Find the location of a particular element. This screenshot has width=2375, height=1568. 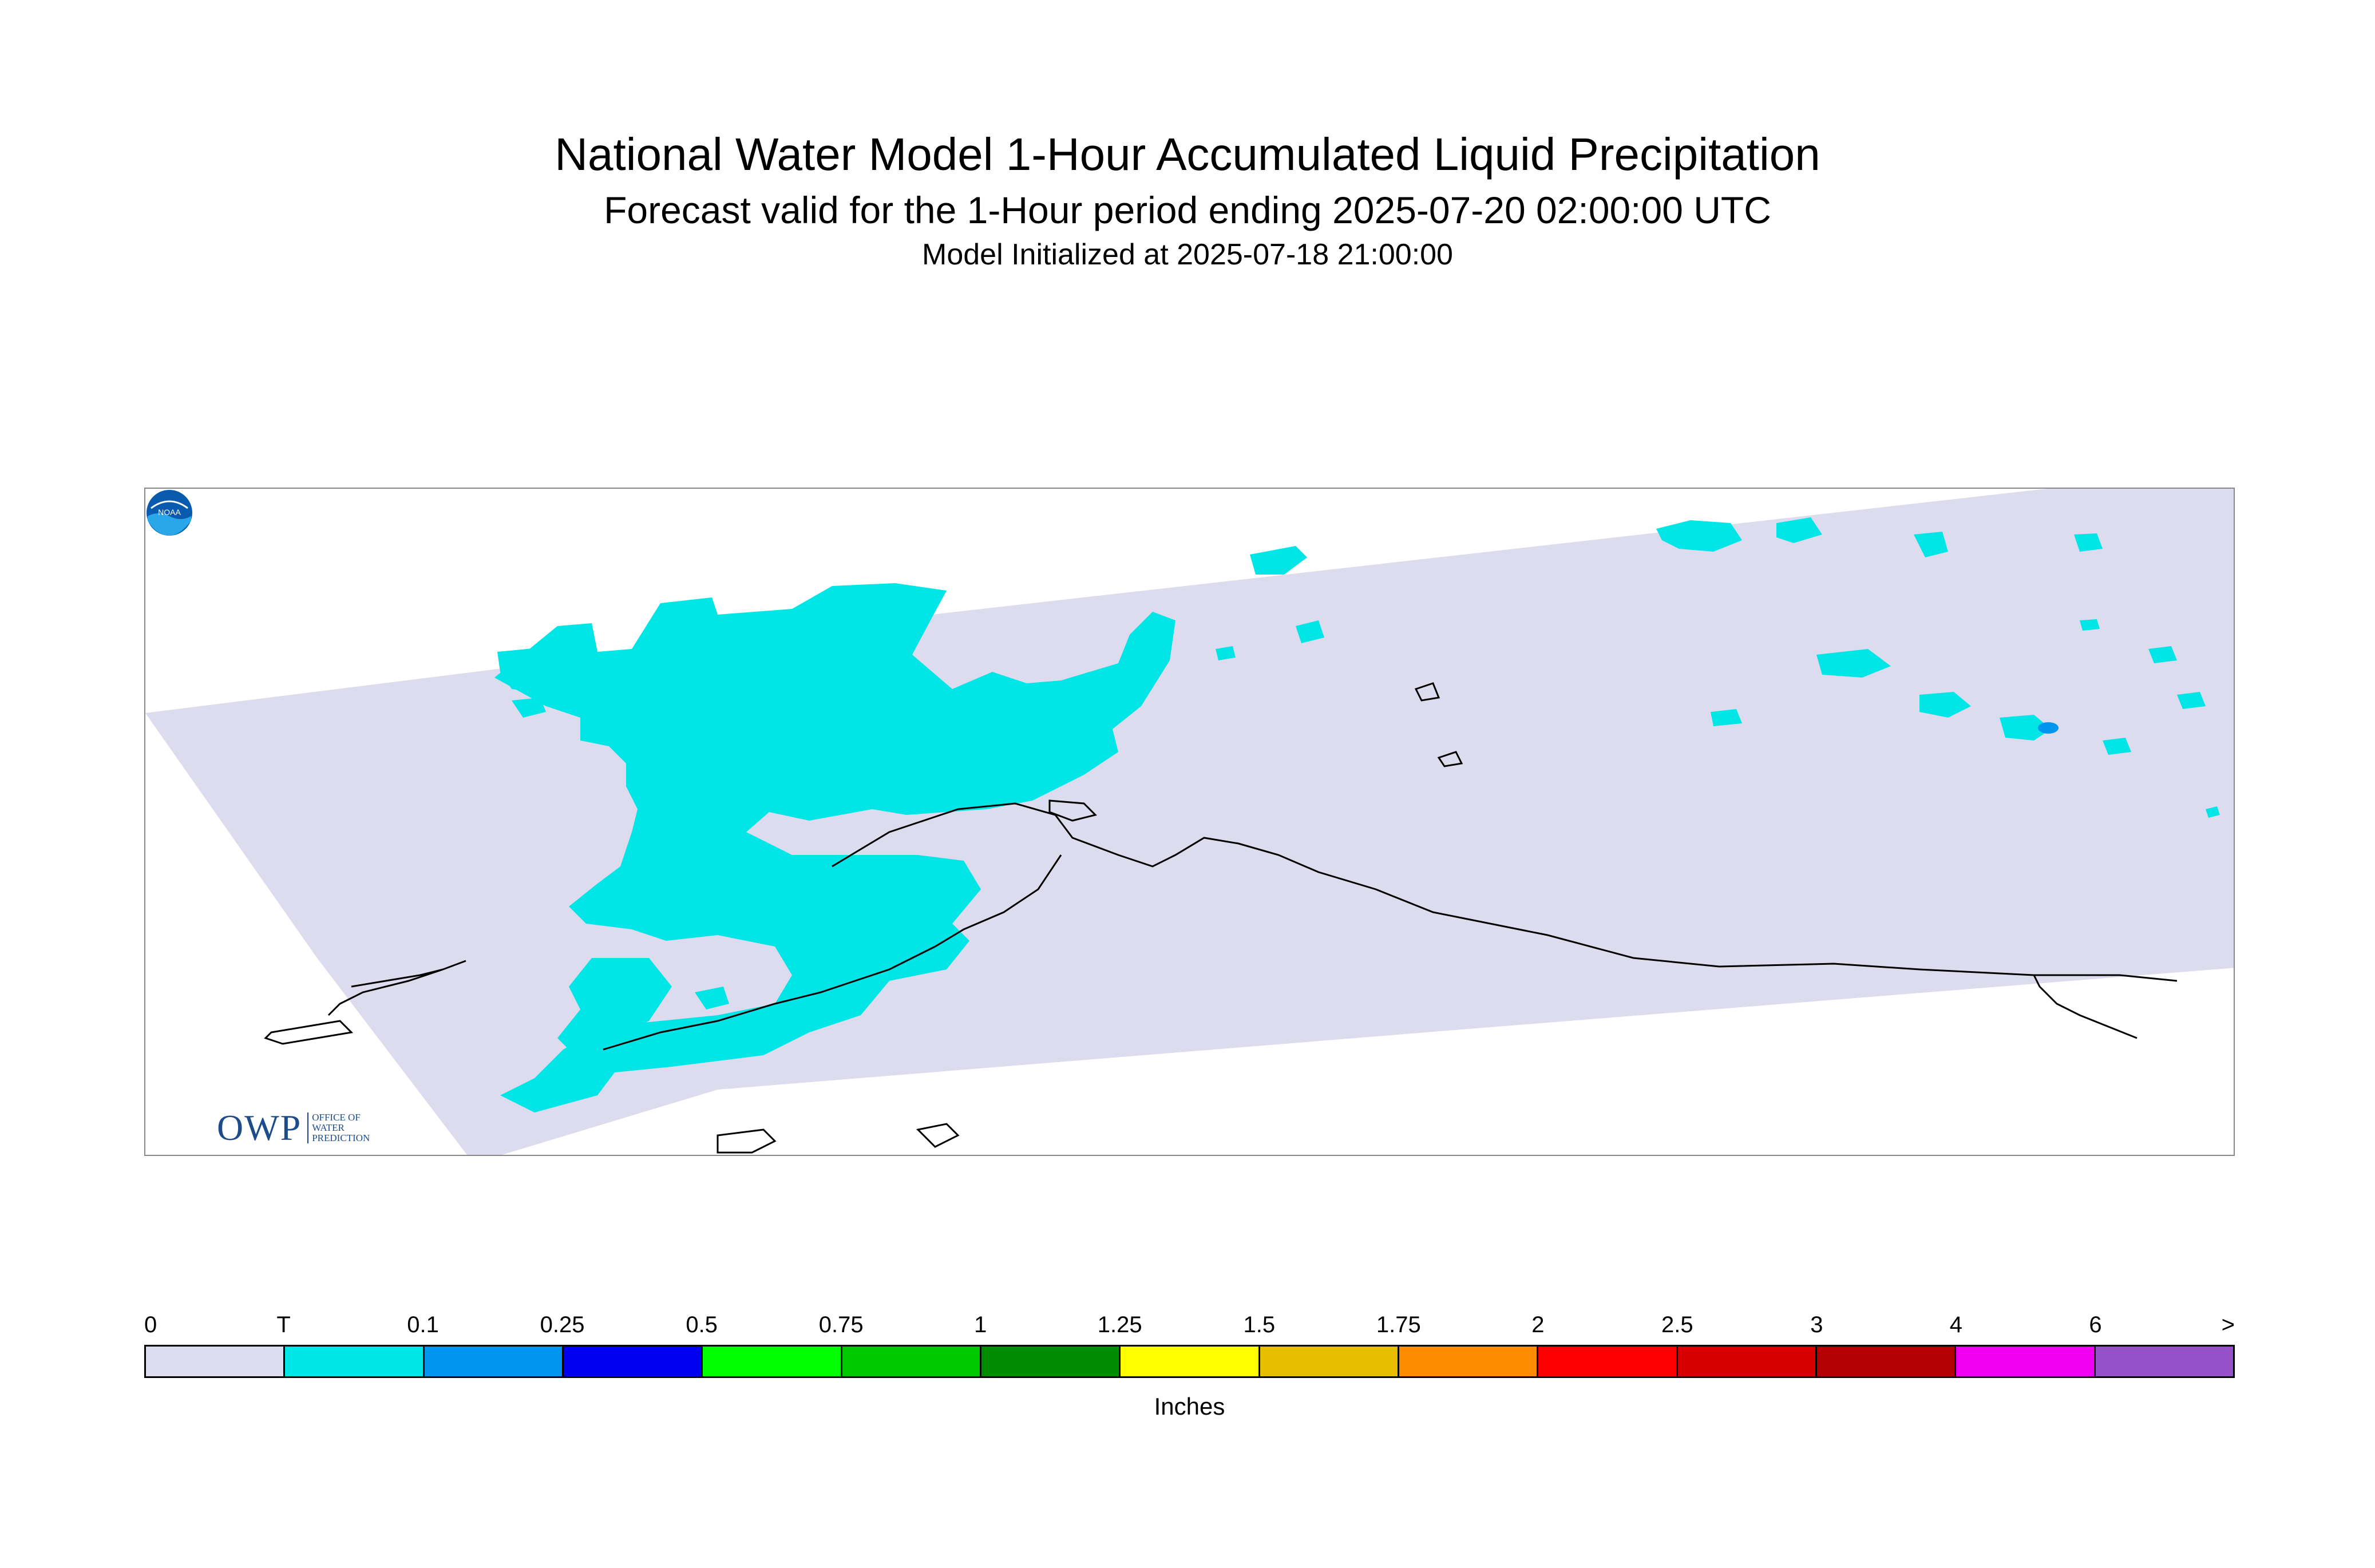

noaa-text: NOAA is located at coordinates (169, 512).